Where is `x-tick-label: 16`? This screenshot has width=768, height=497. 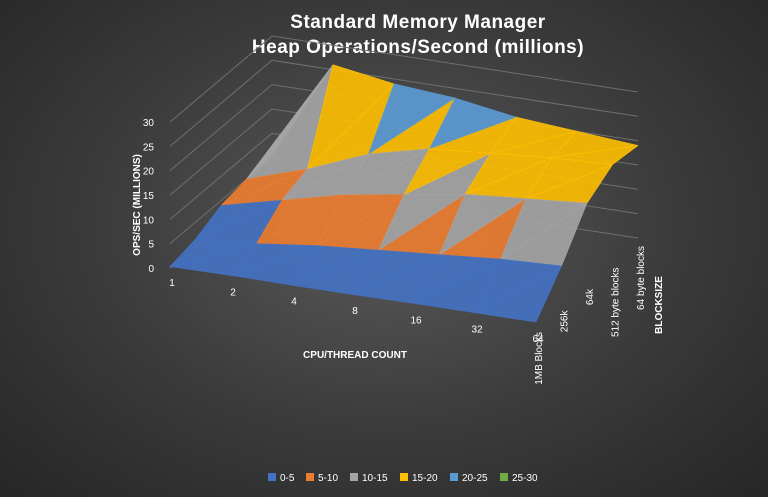 x-tick-label: 16 is located at coordinates (416, 320).